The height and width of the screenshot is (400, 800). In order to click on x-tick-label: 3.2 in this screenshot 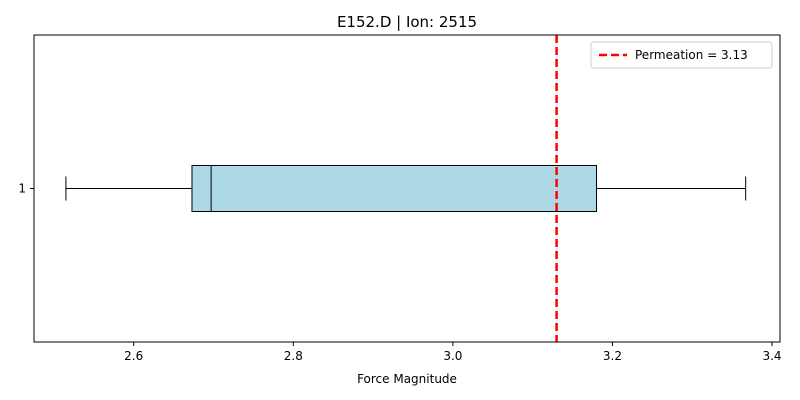, I will do `click(612, 356)`.